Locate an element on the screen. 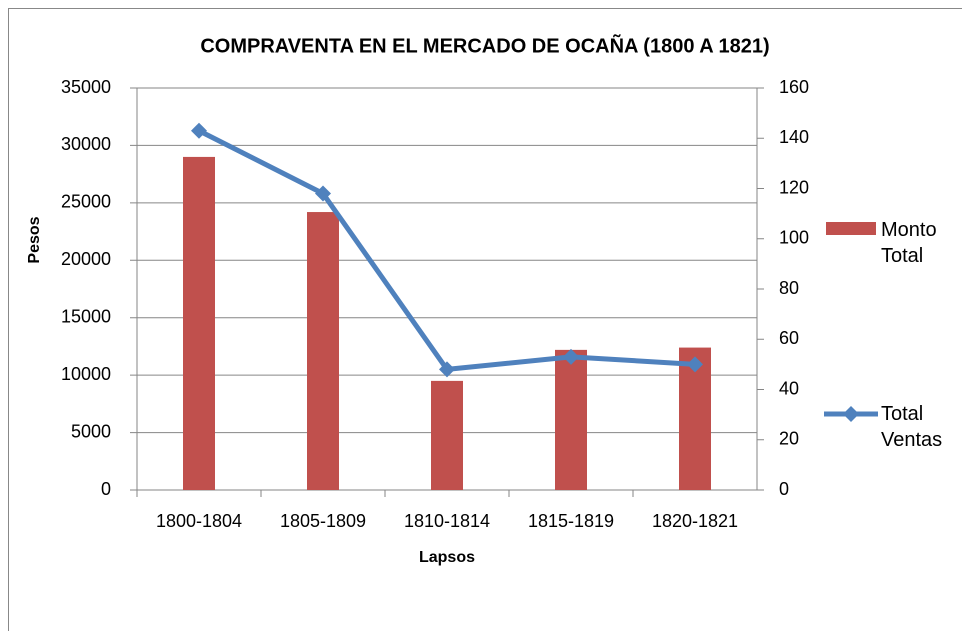 Image resolution: width=962 pixels, height=631 pixels. x-axis-label: Lapsos is located at coordinates (447, 557).